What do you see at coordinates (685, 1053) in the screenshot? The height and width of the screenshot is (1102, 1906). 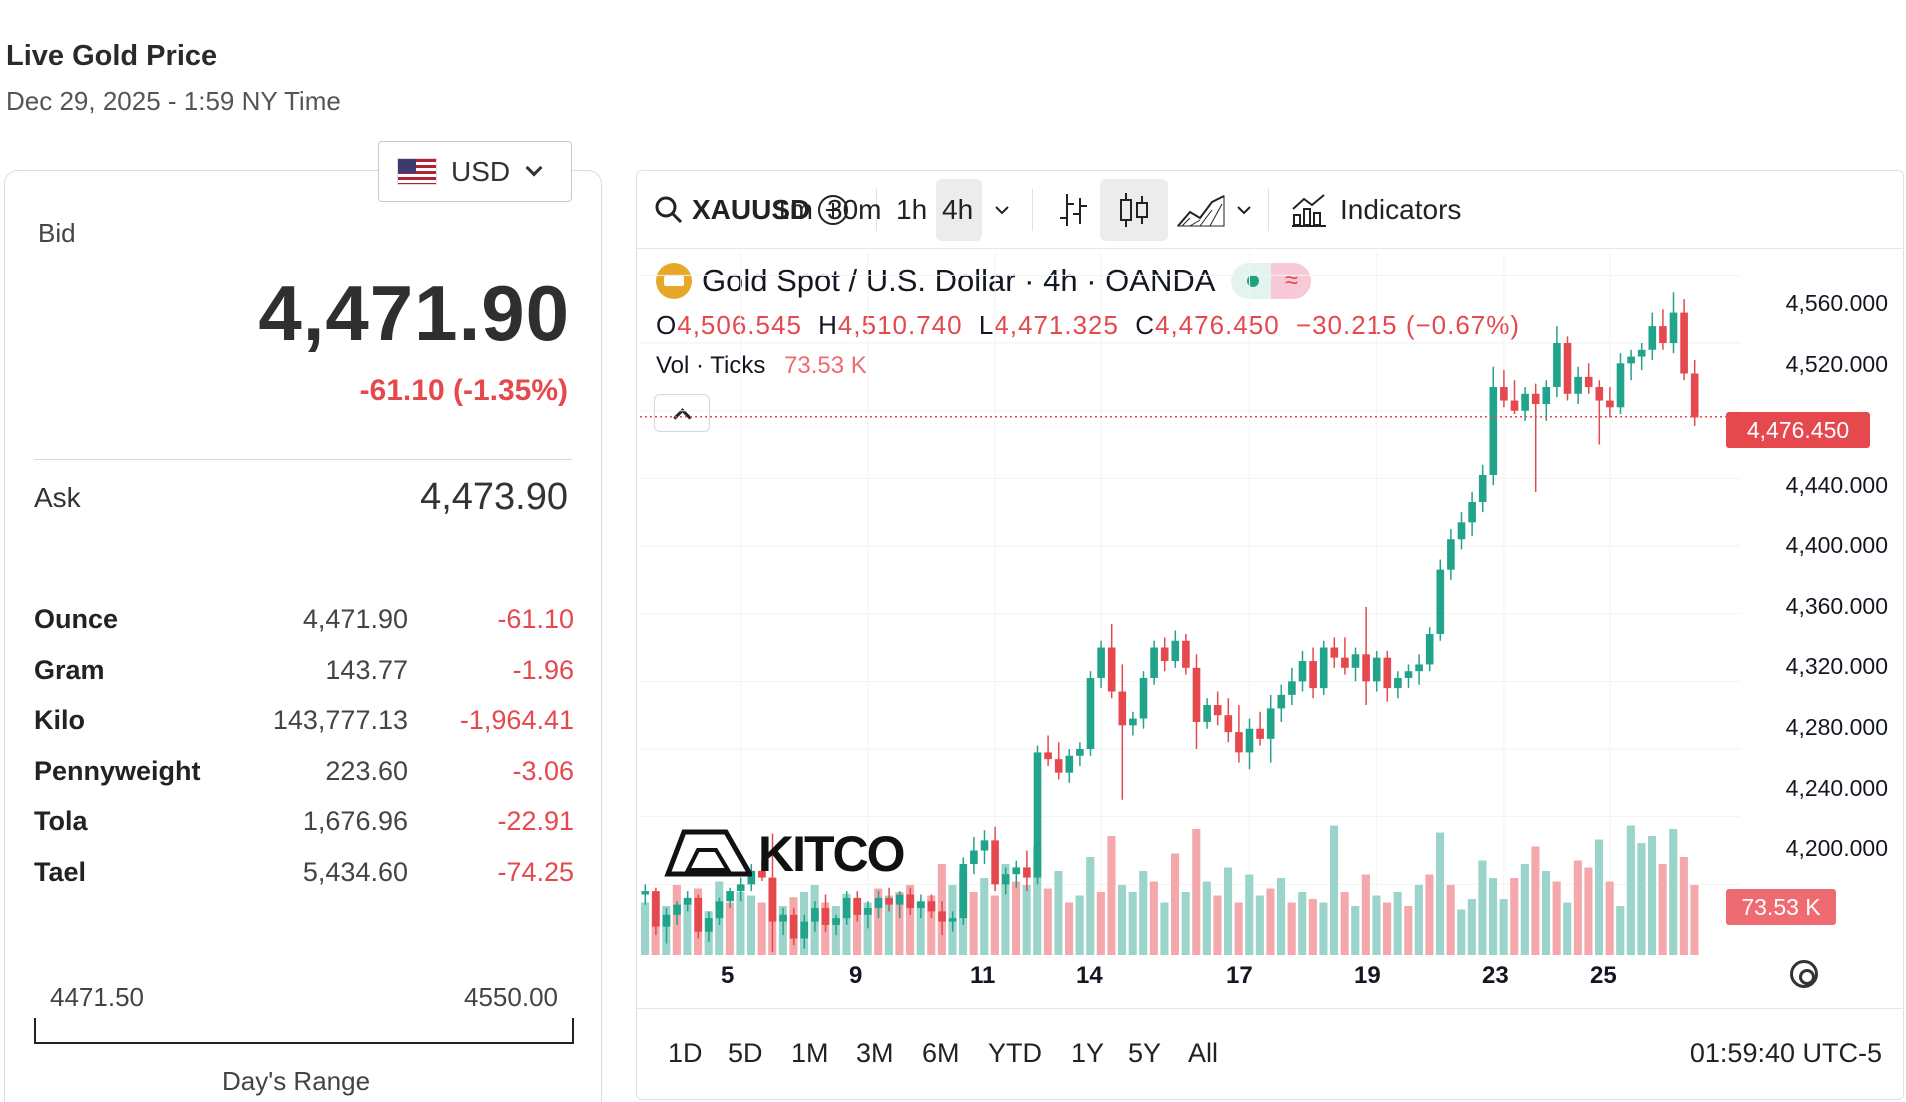 I see `range-1d-button: 1D` at bounding box center [685, 1053].